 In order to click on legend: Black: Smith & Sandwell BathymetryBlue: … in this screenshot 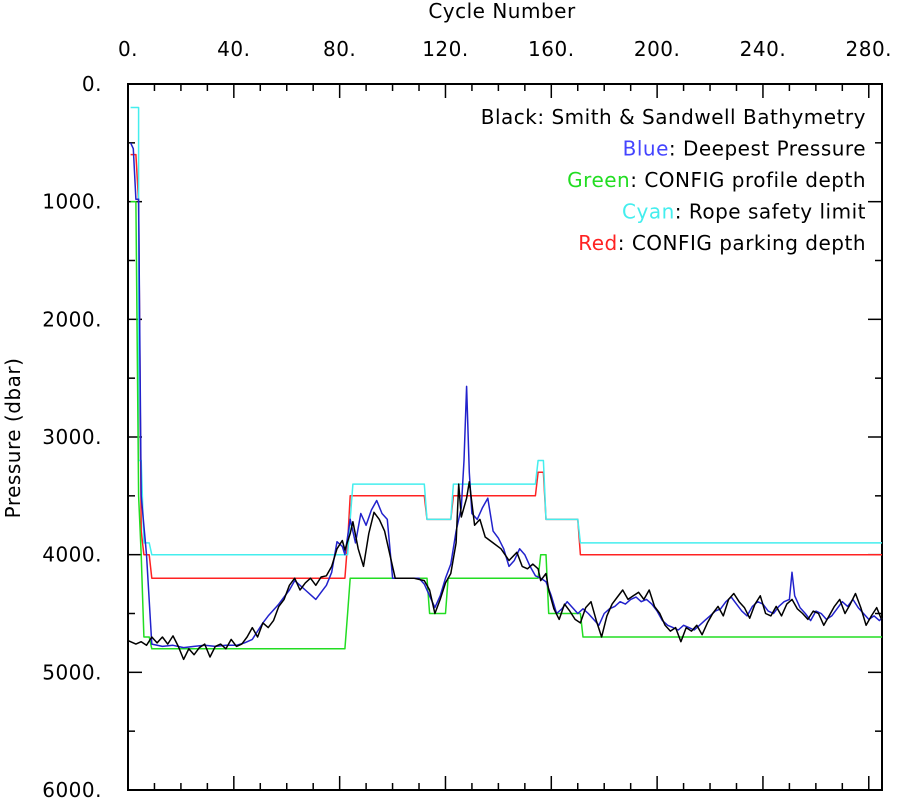, I will do `click(673, 180)`.